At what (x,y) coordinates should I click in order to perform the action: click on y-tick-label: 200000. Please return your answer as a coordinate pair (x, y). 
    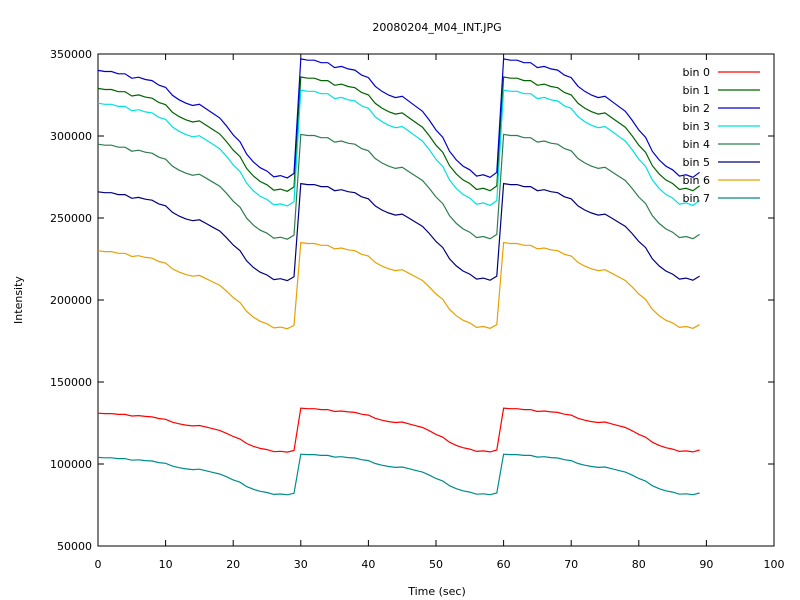
    Looking at the image, I should click on (71, 300).